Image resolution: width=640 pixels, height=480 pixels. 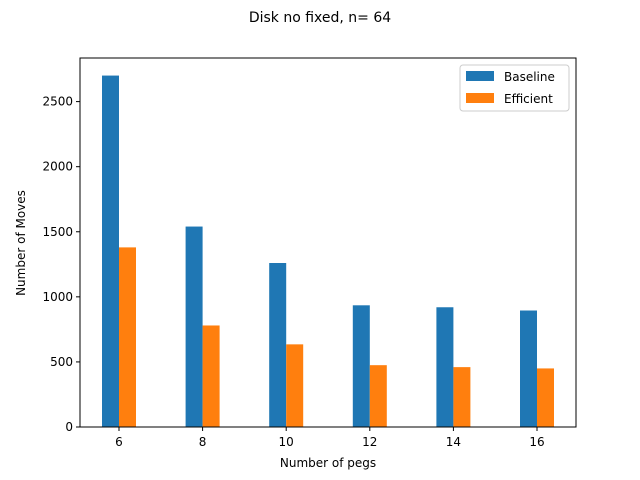 I want to click on x-axis-ticks: 6 8 10 12 14 16, so click(x=330, y=438).